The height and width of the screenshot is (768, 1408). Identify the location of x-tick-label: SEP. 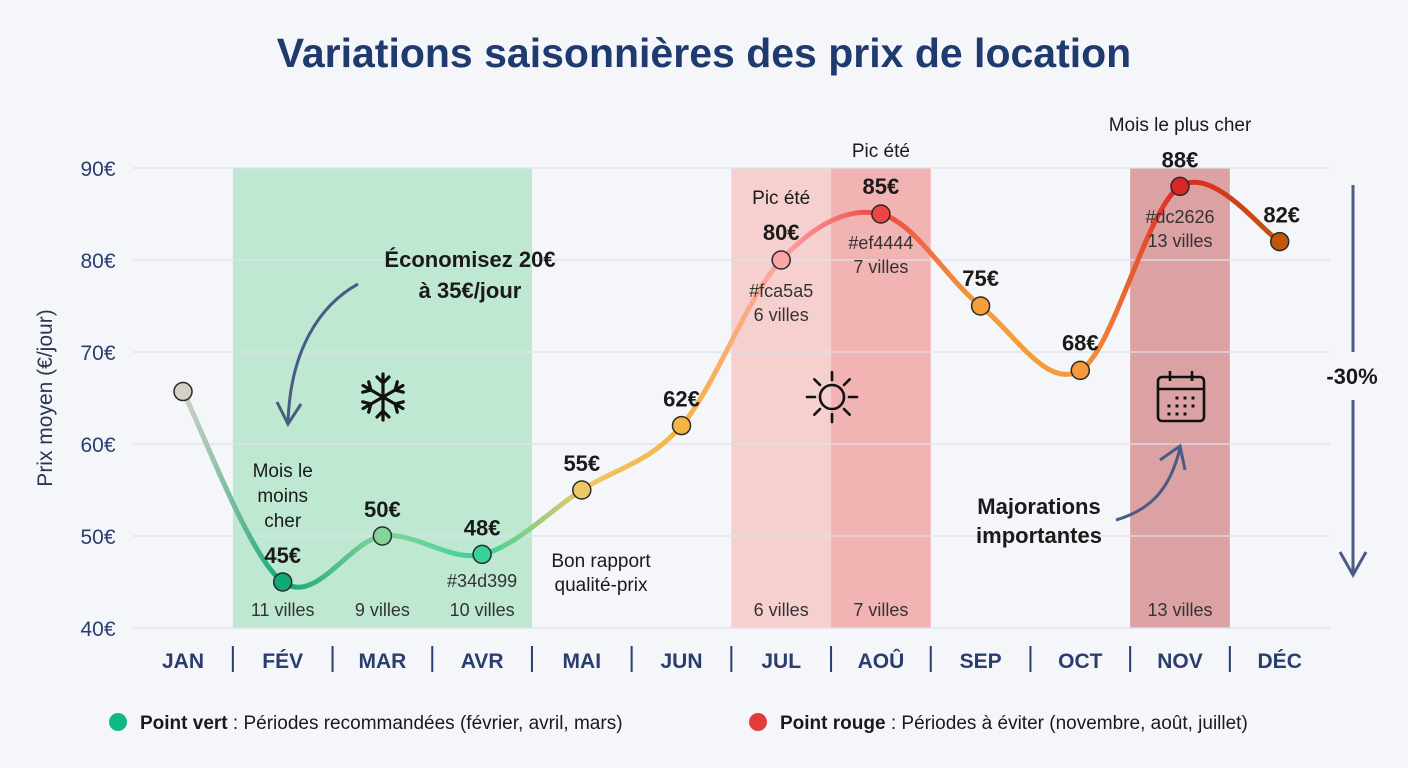
(981, 661).